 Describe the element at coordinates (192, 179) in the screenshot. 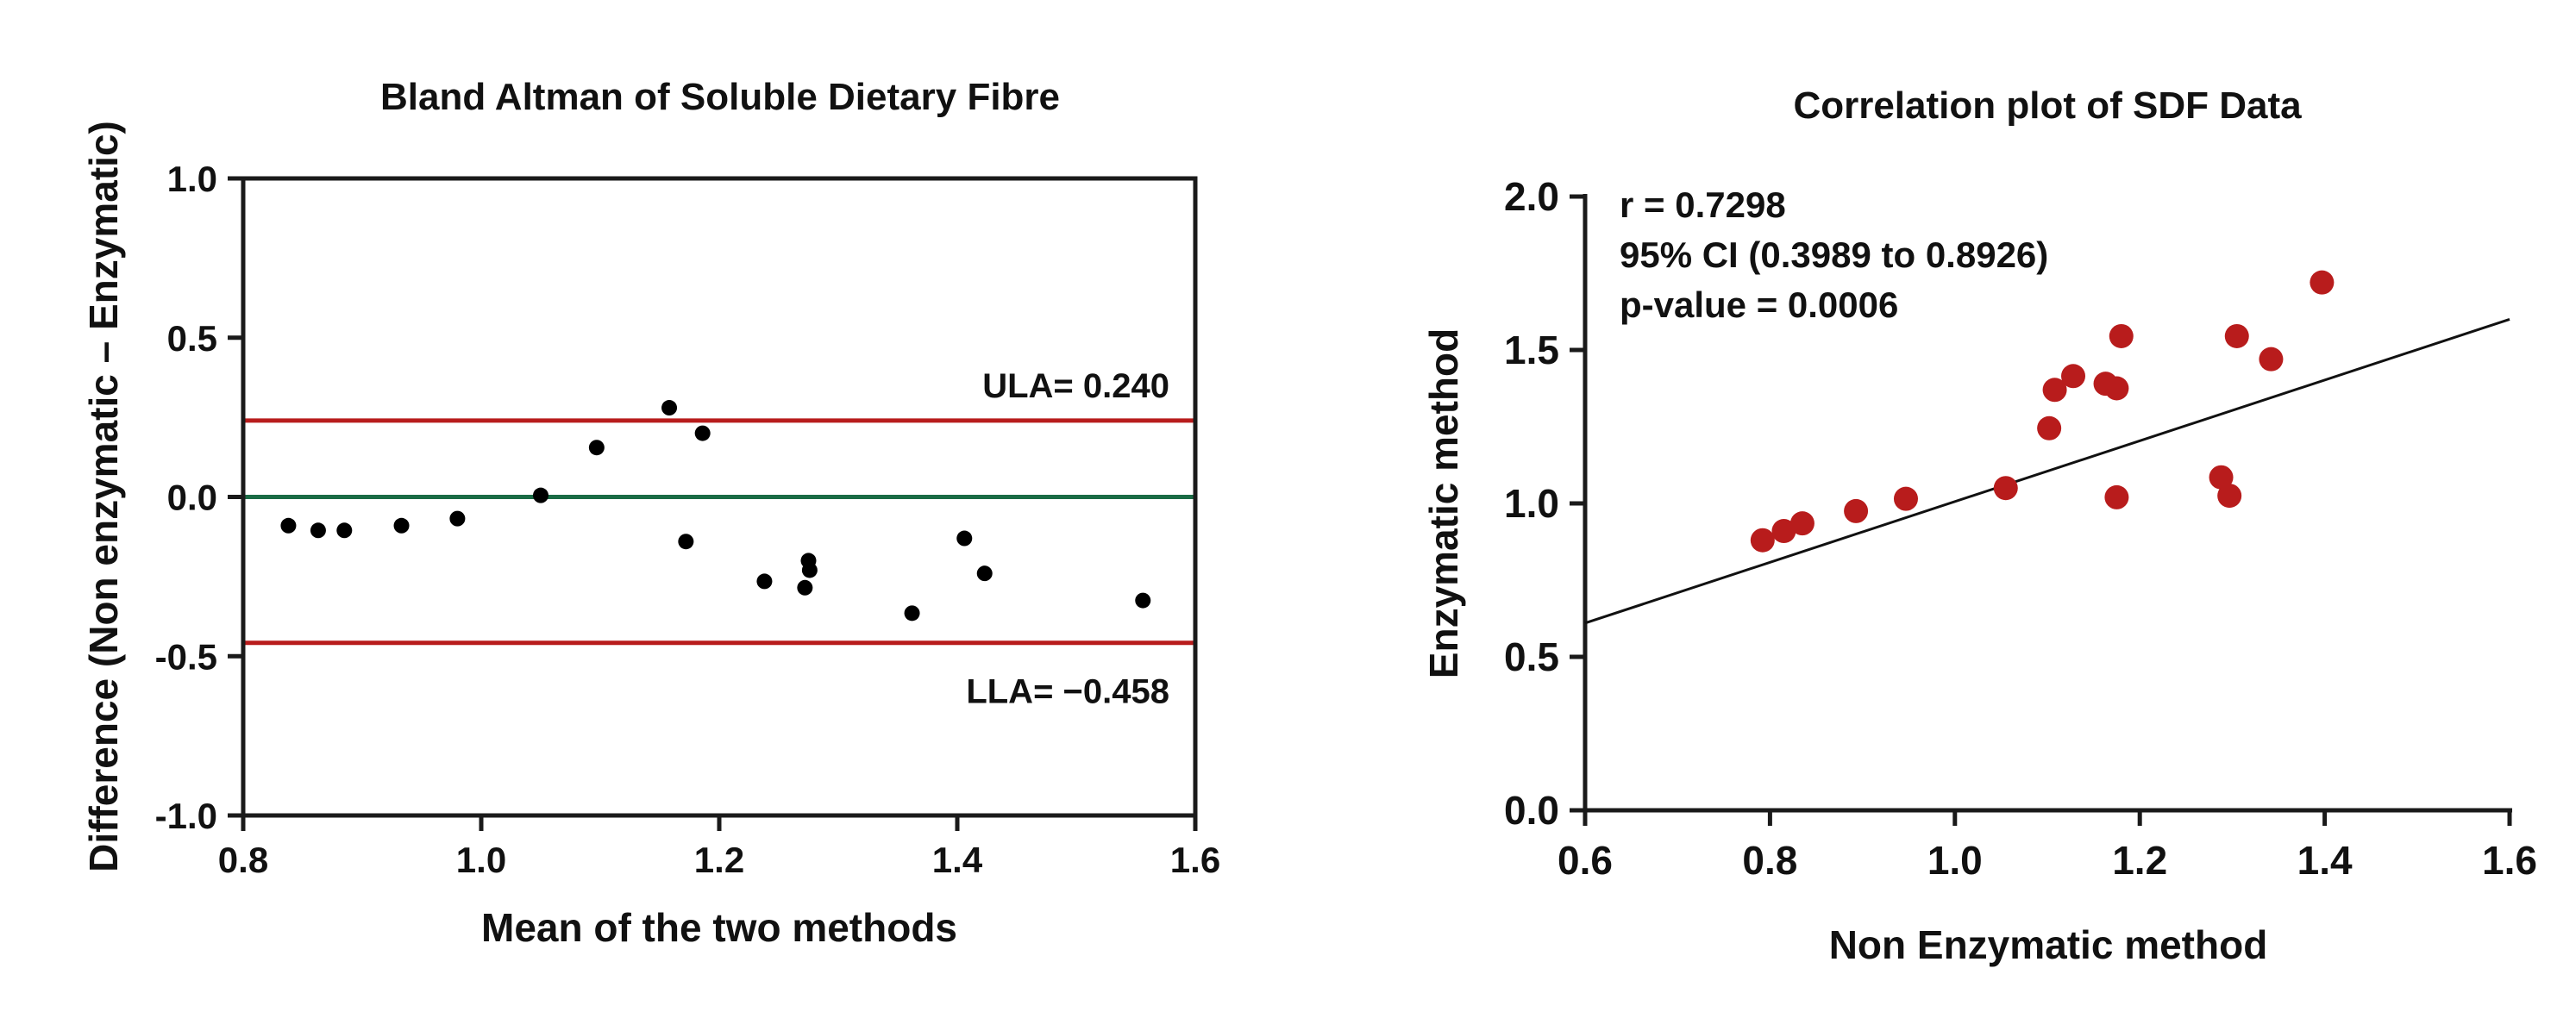

I see `bland-altman-y-tick-label: 1.0` at that location.